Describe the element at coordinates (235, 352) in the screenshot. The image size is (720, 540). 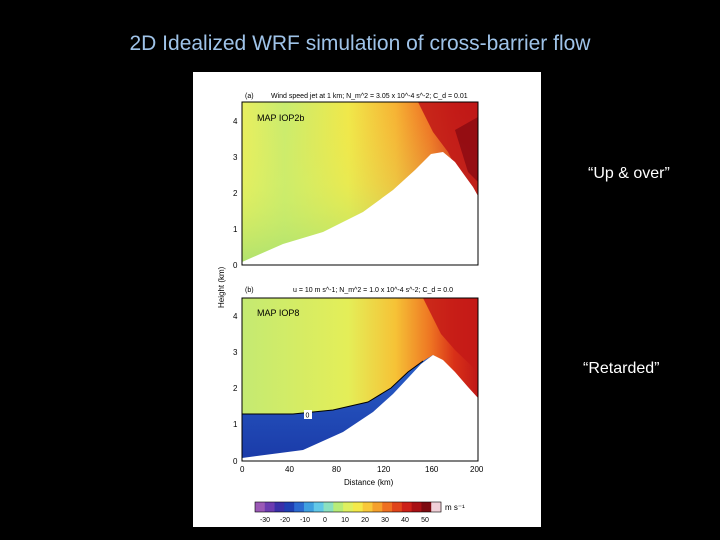
I see `panel-b-ytick-3: 3` at that location.